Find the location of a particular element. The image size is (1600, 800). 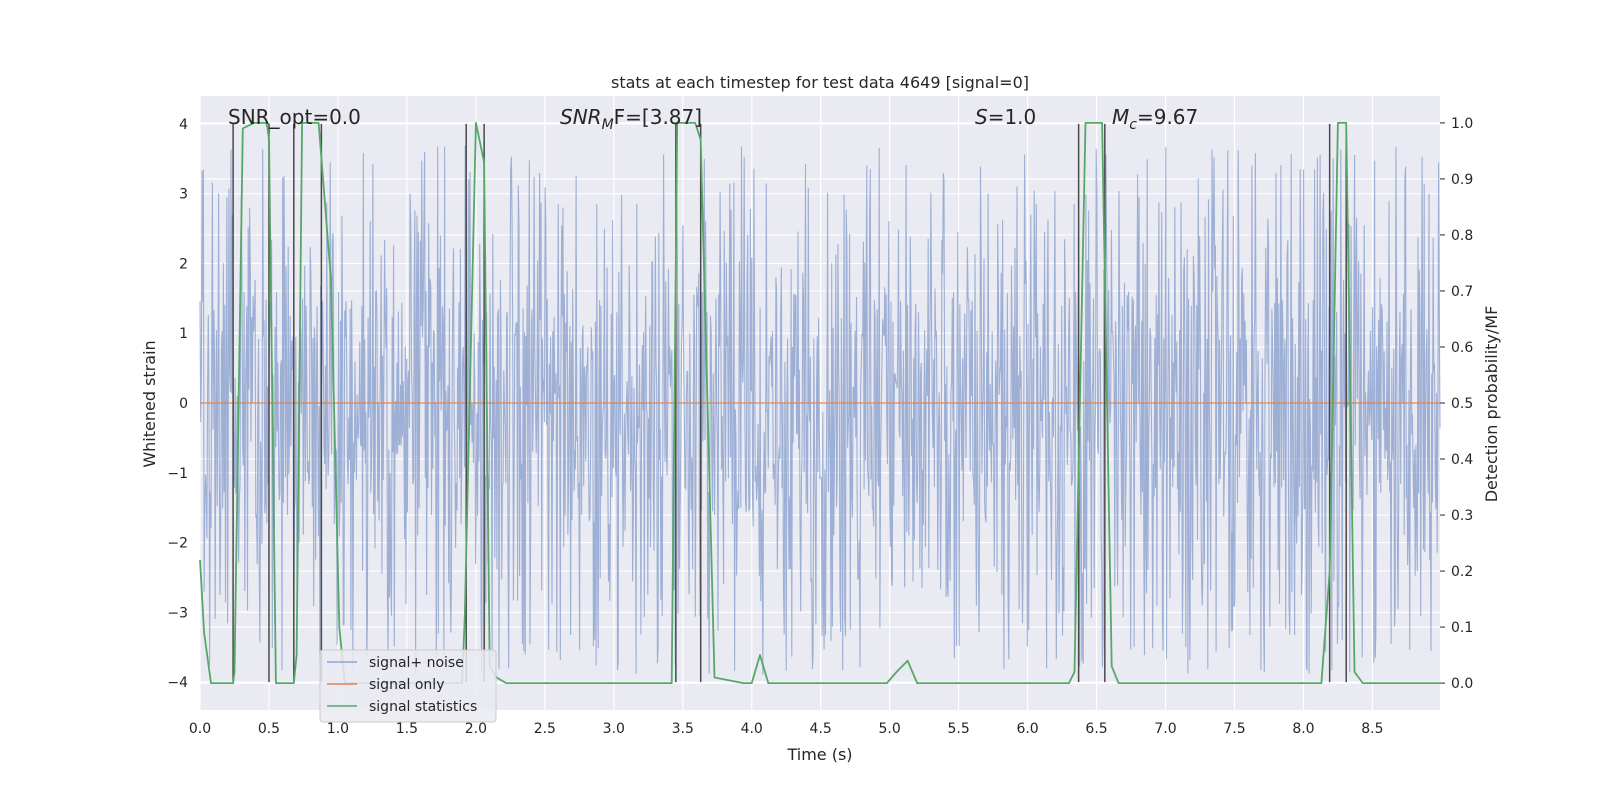

x-tick-label: 1.5 is located at coordinates (407, 729).